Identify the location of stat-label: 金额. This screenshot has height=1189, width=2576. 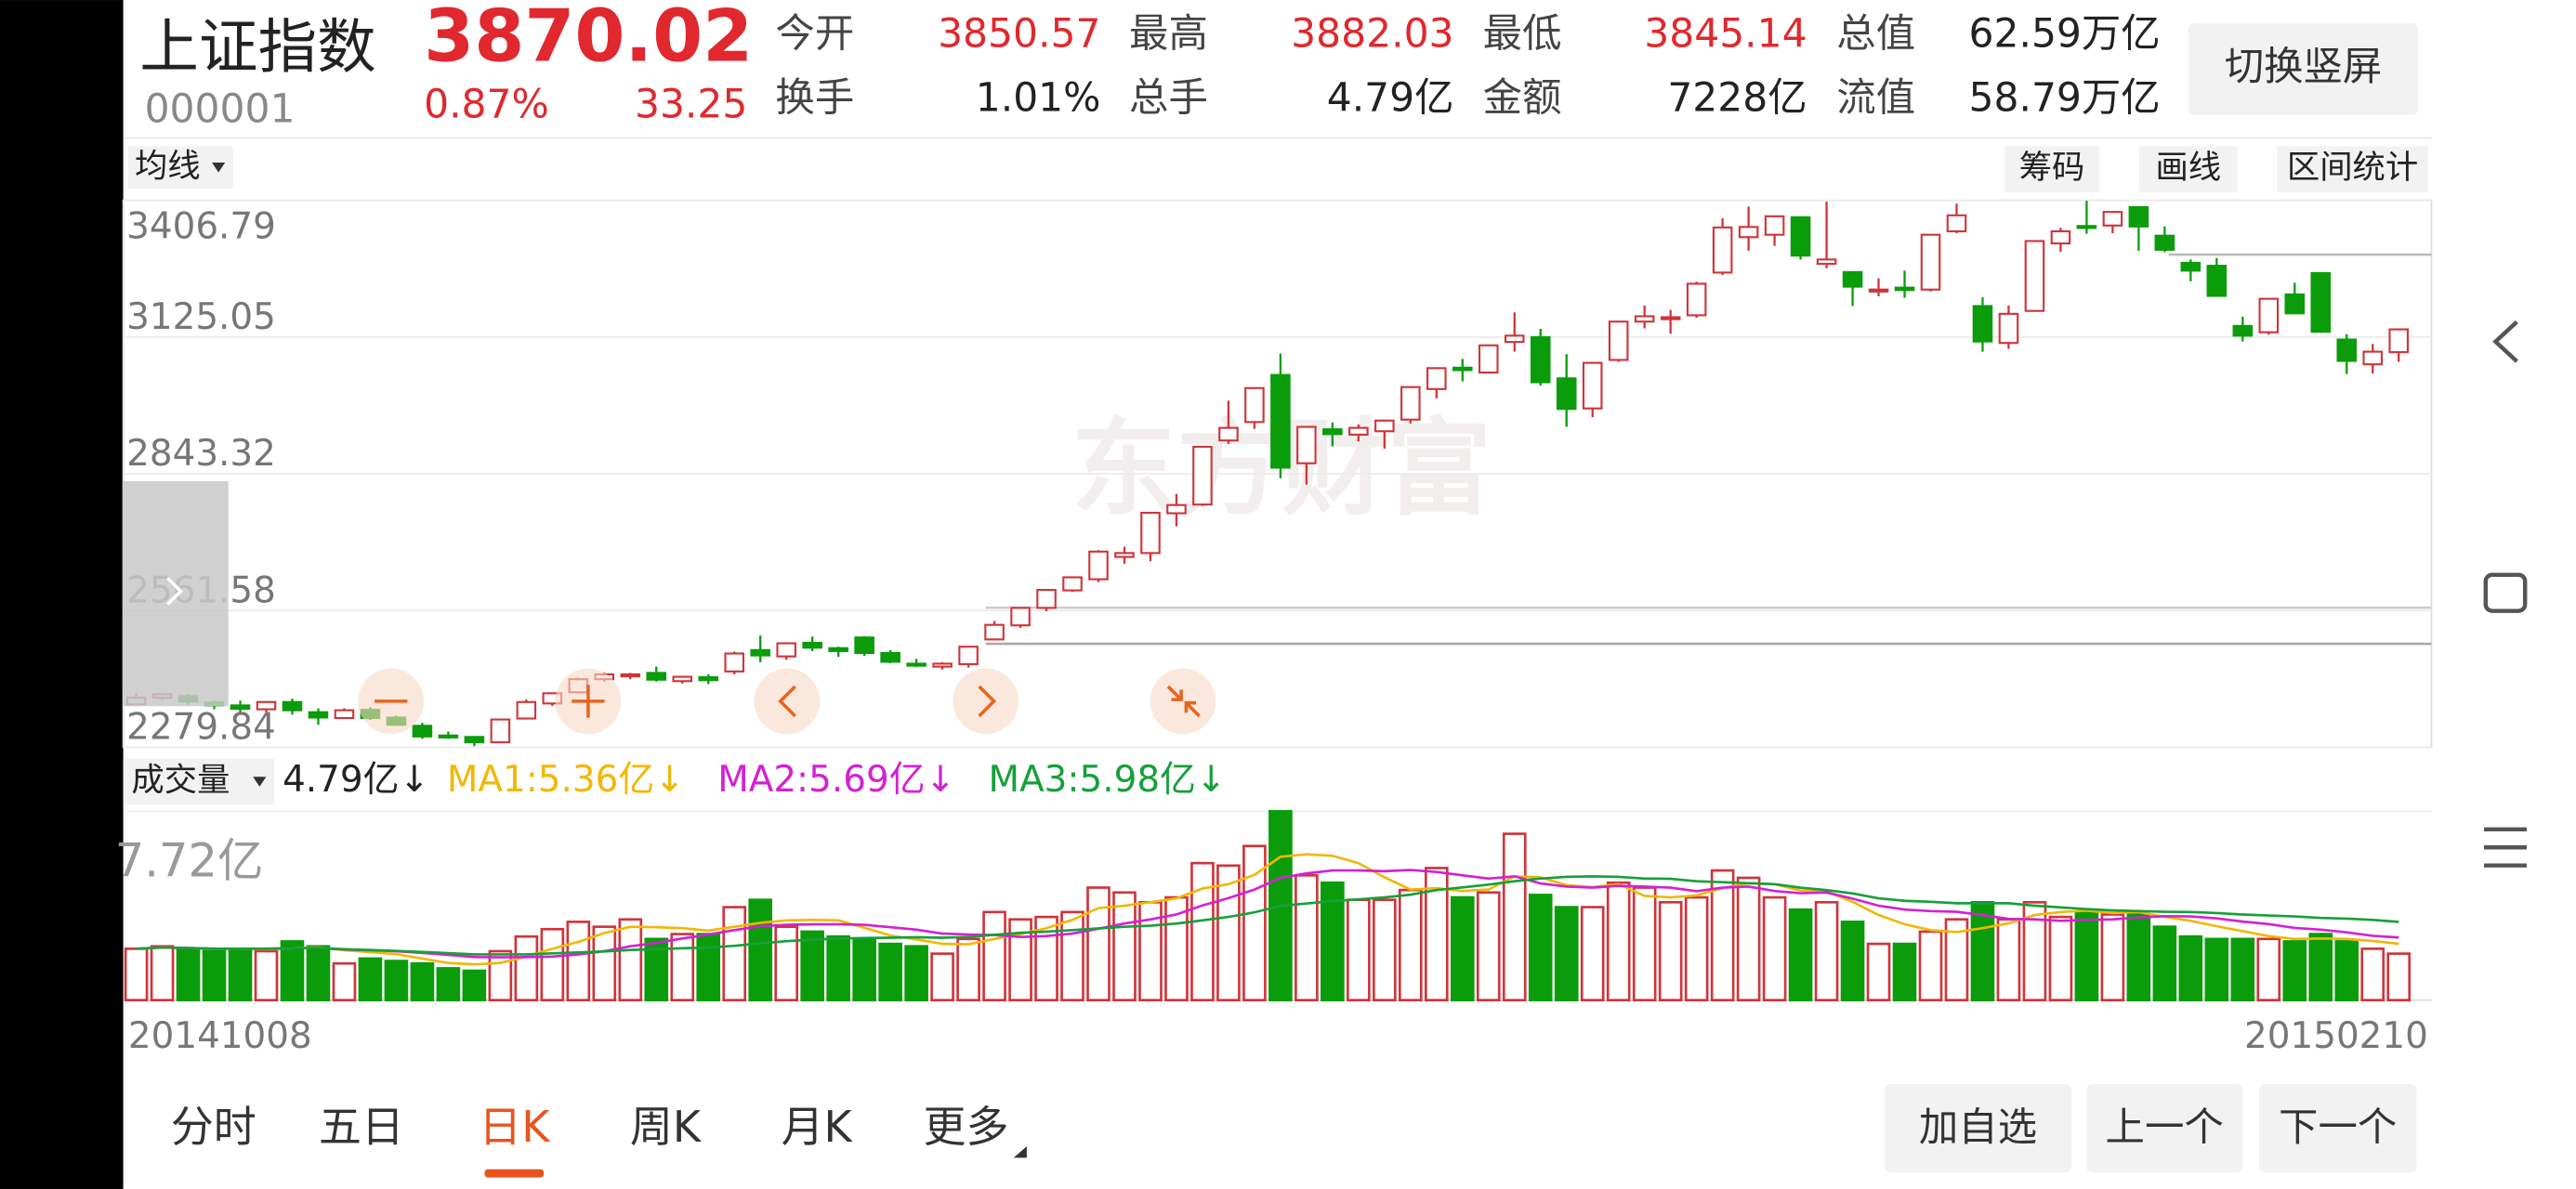
(1522, 98).